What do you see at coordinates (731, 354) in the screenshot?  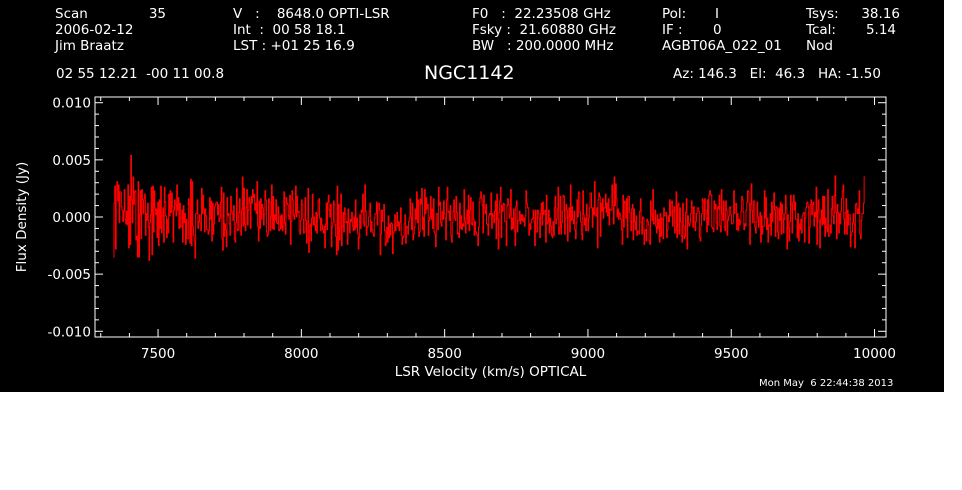 I see `x-tick-label: 9500` at bounding box center [731, 354].